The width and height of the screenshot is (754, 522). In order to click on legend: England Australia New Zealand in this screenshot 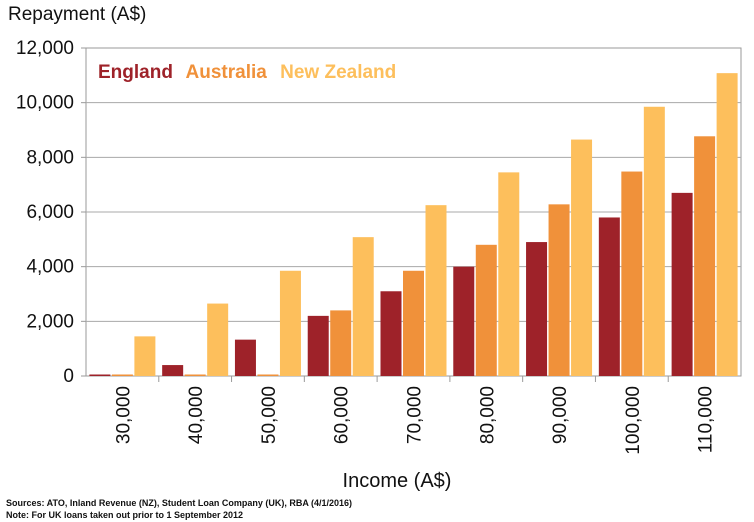, I will do `click(251, 73)`.